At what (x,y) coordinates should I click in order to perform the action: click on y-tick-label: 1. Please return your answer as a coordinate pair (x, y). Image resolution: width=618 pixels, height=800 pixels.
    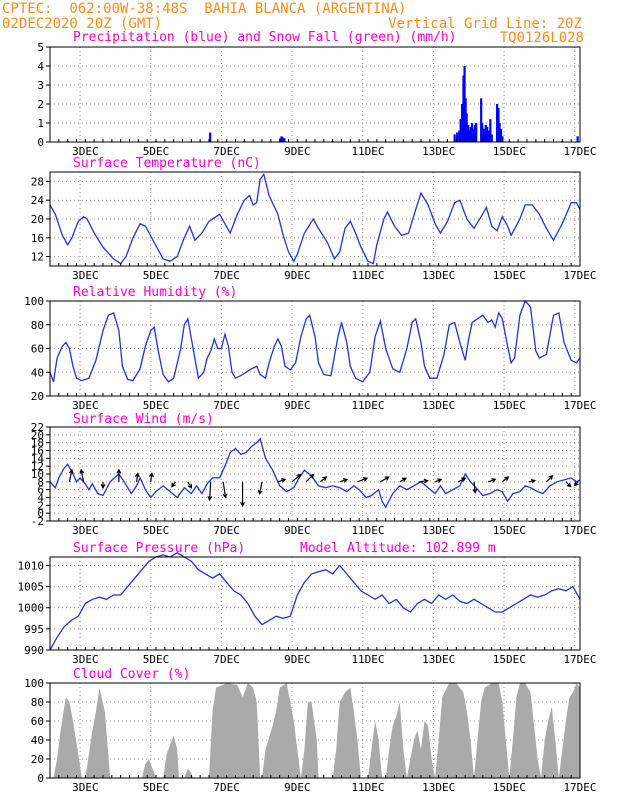
    Looking at the image, I should click on (40, 123).